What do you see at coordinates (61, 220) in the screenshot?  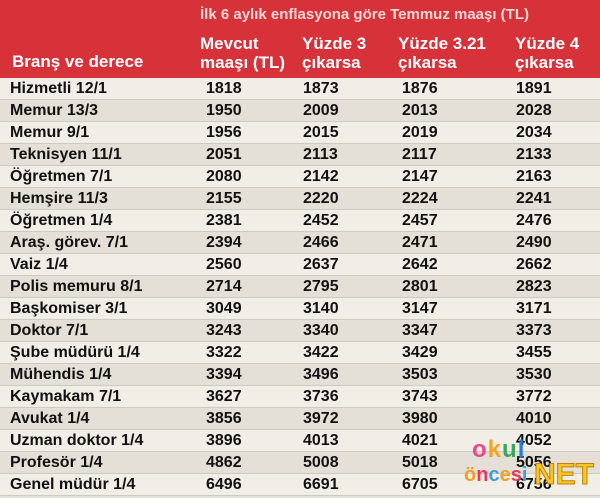 I see `branch-cell: Öğretmen 1/4` at bounding box center [61, 220].